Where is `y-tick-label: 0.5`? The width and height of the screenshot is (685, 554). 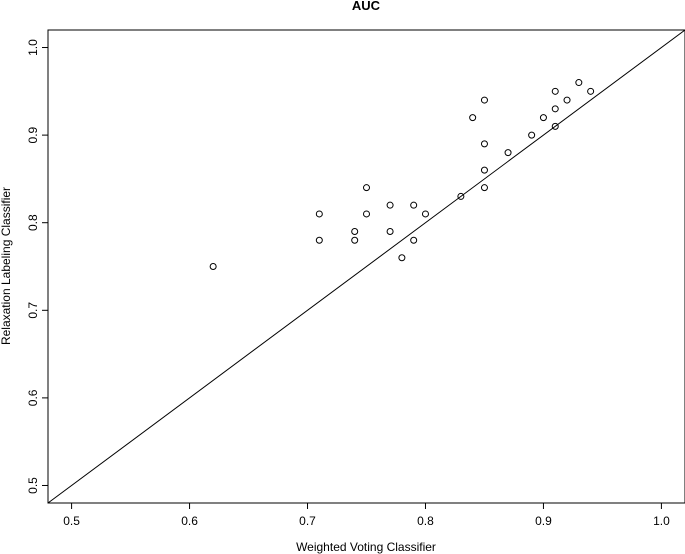 y-tick-label: 0.5 is located at coordinates (33, 485).